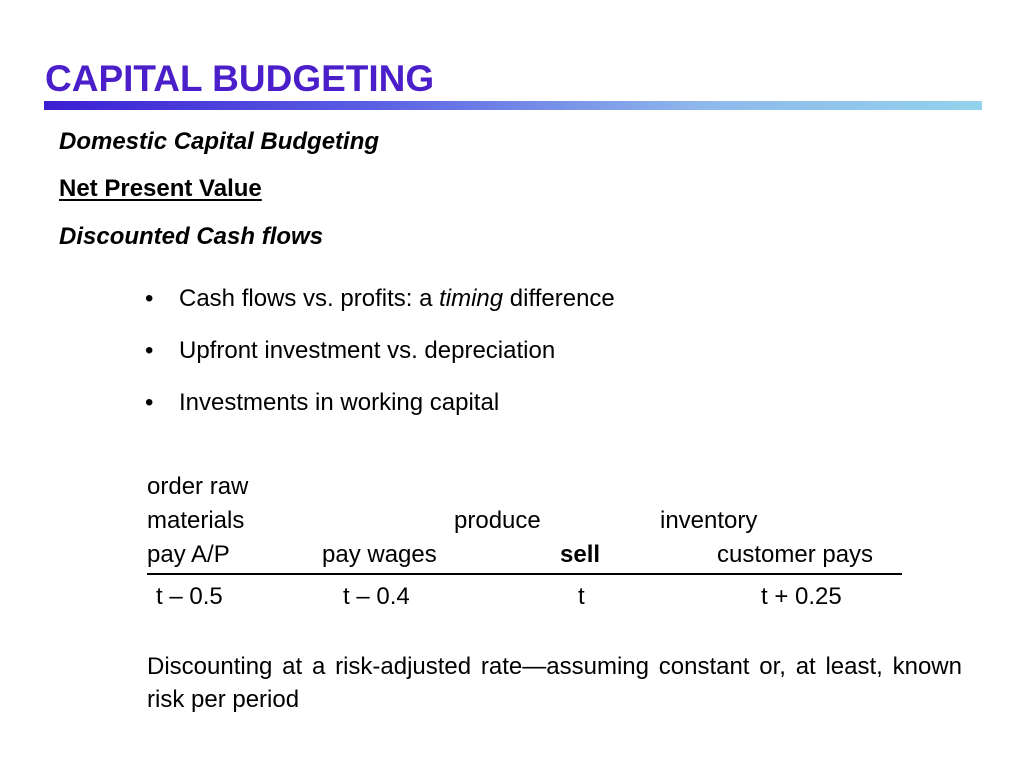 This screenshot has height=768, width=1024. What do you see at coordinates (219, 141) in the screenshot?
I see `subtitle-domestic-capital-budgeting: Domestic Capital Budgeting` at bounding box center [219, 141].